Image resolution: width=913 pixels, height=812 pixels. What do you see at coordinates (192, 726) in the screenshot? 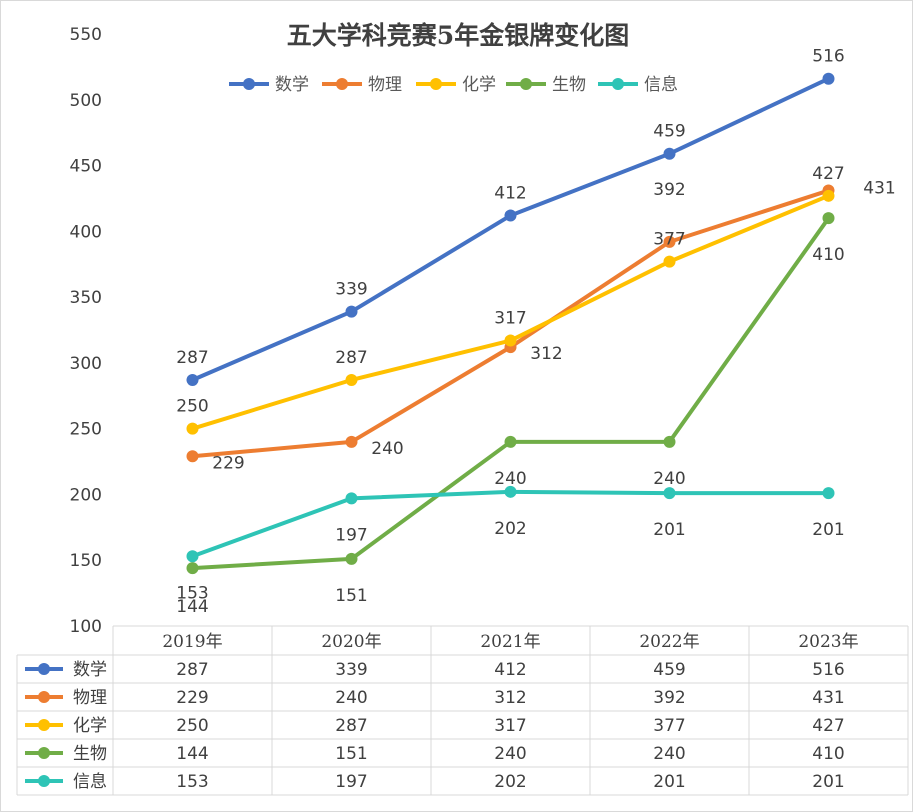
I see `table-cell: 250` at bounding box center [192, 726].